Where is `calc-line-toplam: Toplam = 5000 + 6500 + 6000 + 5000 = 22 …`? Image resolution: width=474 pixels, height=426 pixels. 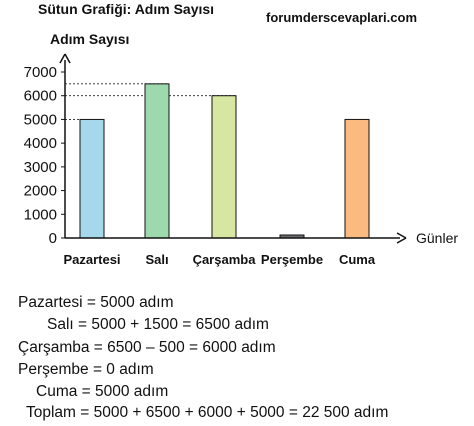 calc-line-toplam: Toplam = 5000 + 6500 + 6000 + 5000 = 22 … is located at coordinates (207, 412).